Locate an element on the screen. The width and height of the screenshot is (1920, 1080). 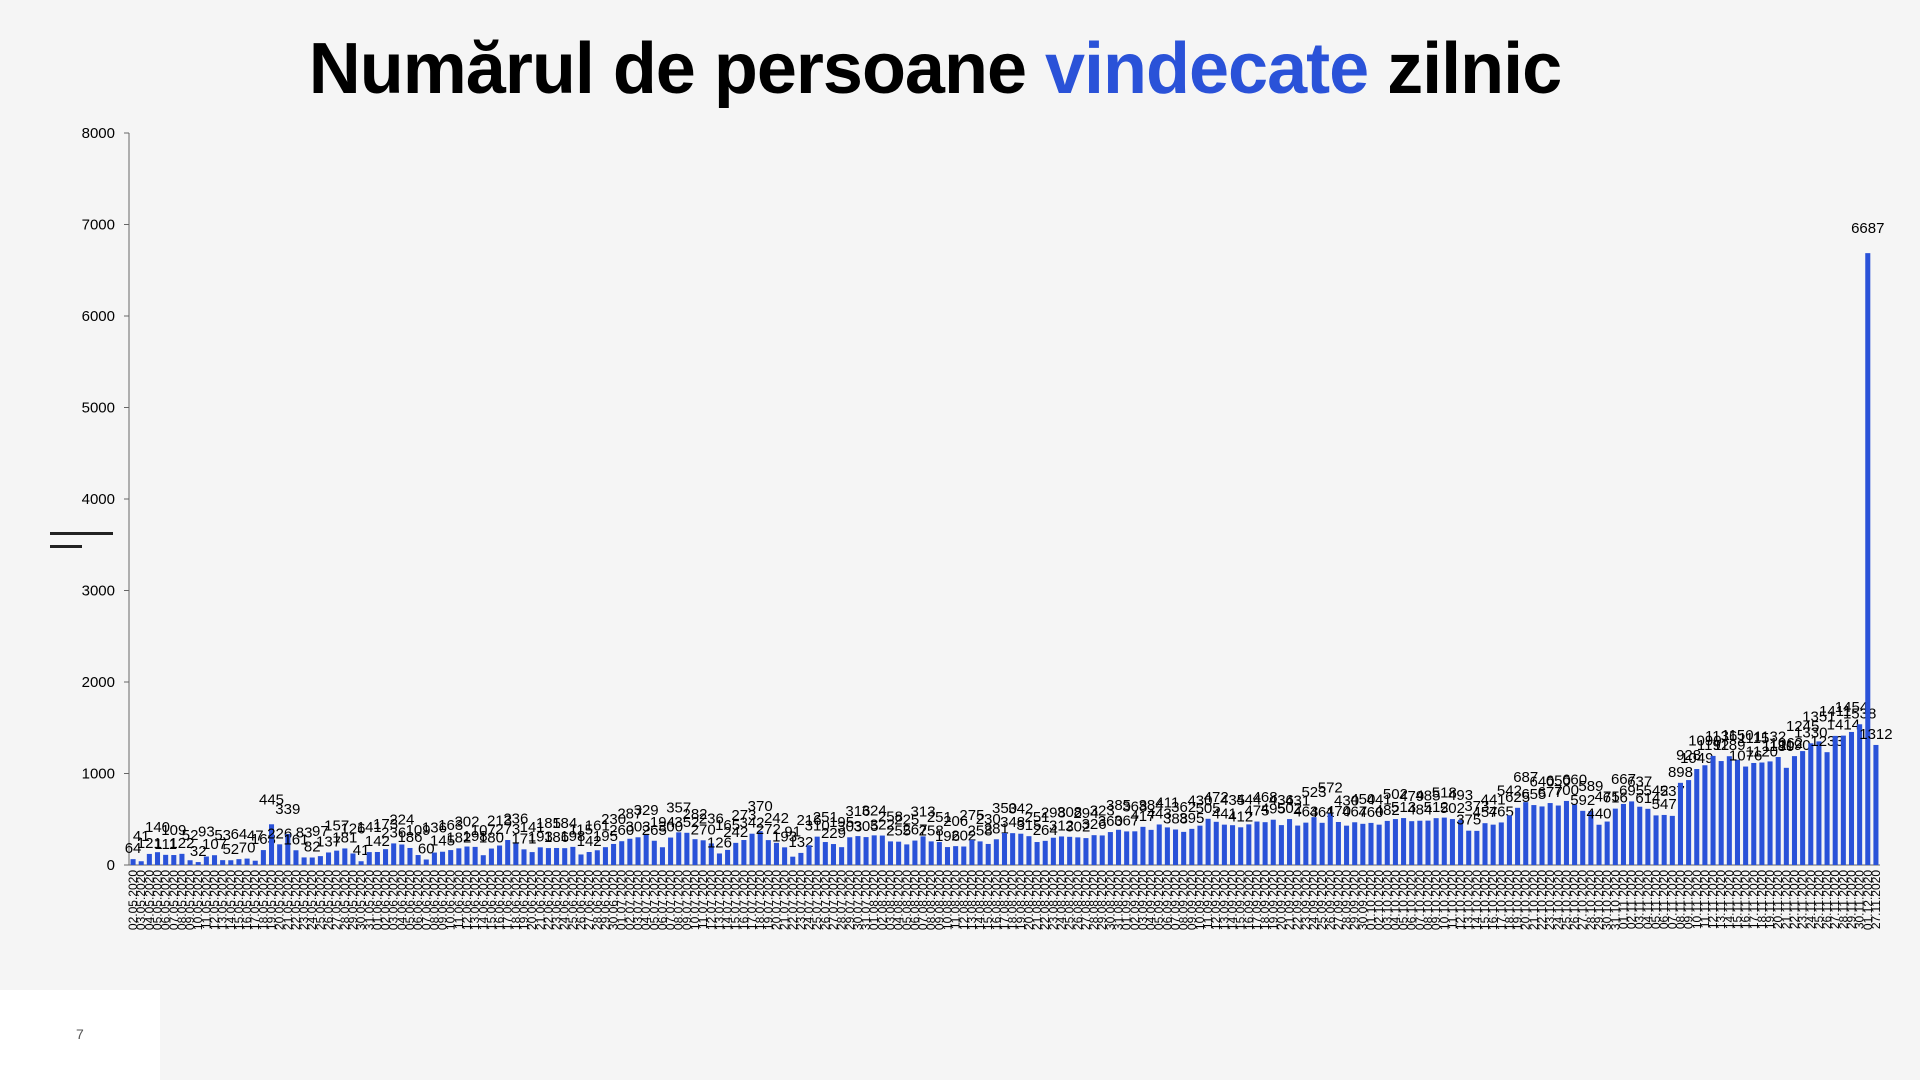
x-tick-label: 17.05.2020 is located at coordinates (255, 900).